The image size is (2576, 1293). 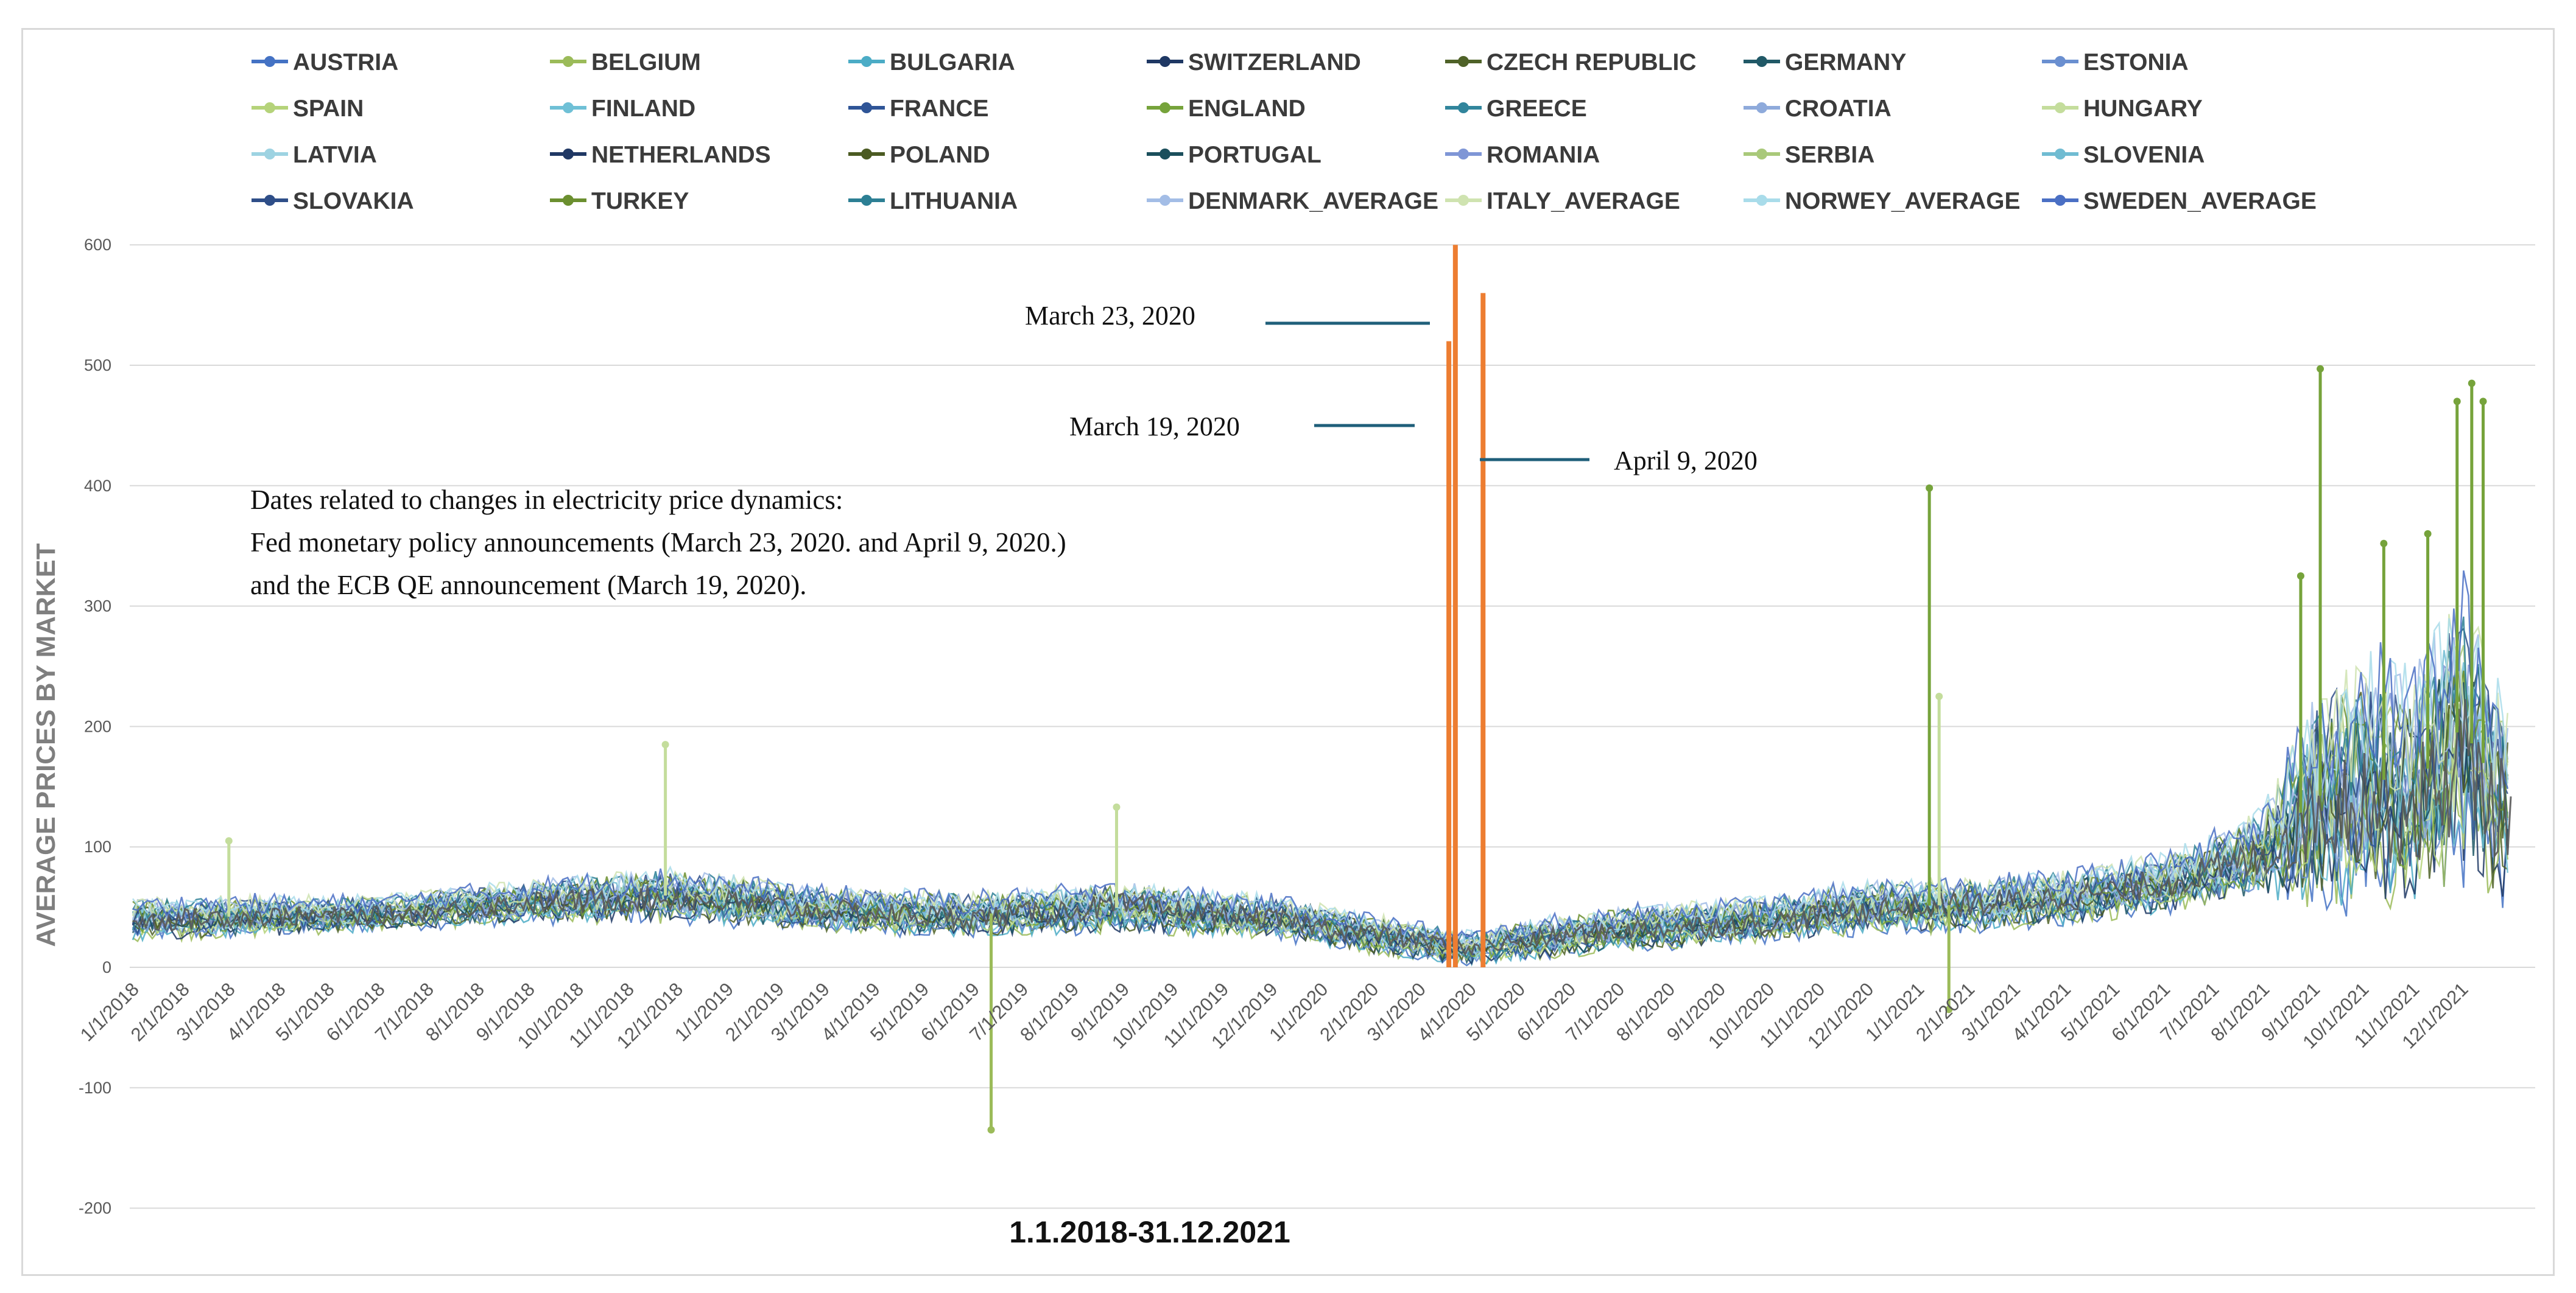 I want to click on legend-label: TURKEY, so click(x=640, y=201).